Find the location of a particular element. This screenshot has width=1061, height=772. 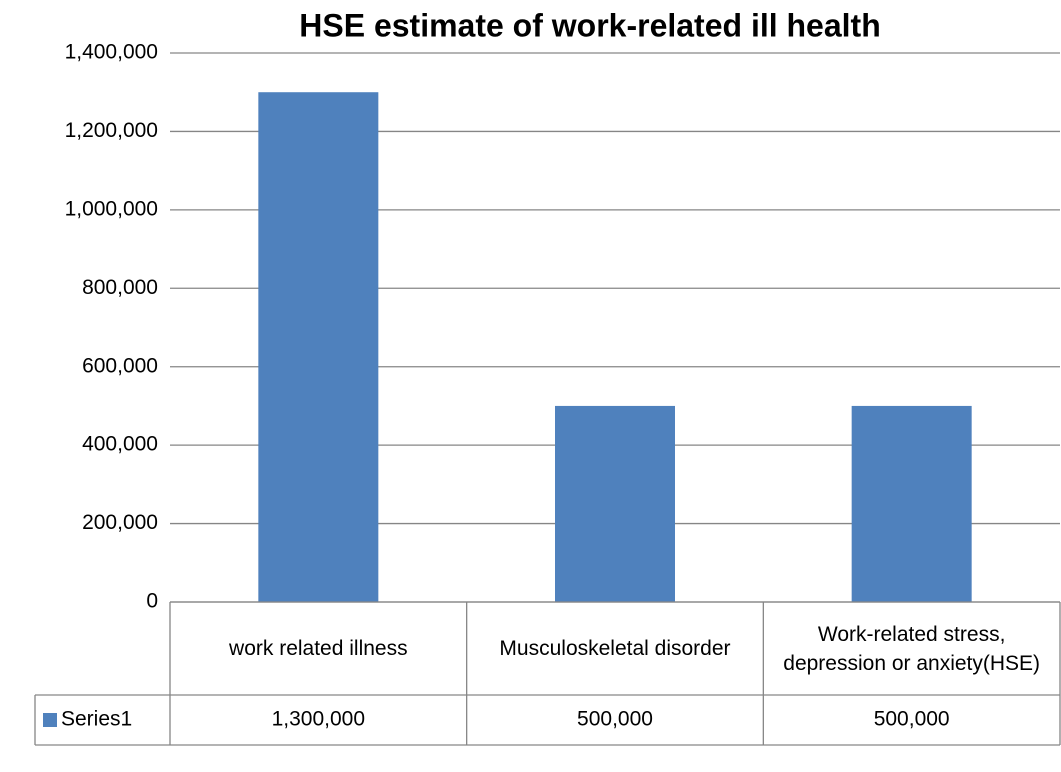

y-tick-label: 1,000,000 is located at coordinates (111, 208).